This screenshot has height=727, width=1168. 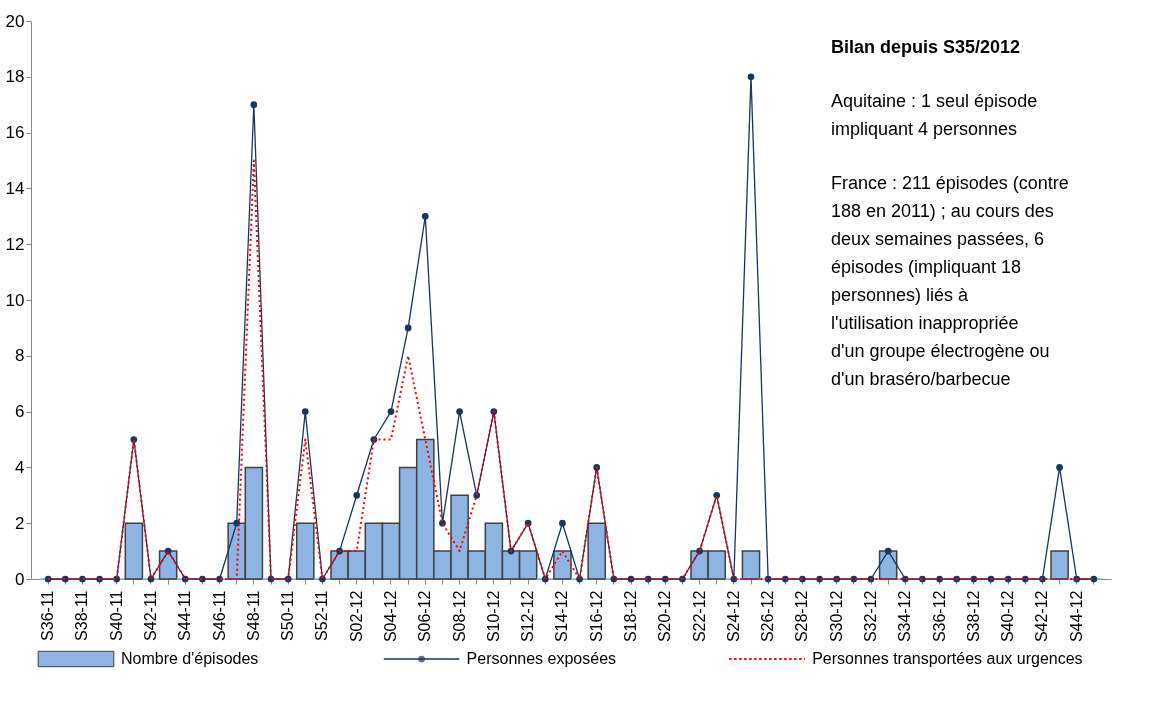 What do you see at coordinates (20, 412) in the screenshot?
I see `y-tick-label: 6` at bounding box center [20, 412].